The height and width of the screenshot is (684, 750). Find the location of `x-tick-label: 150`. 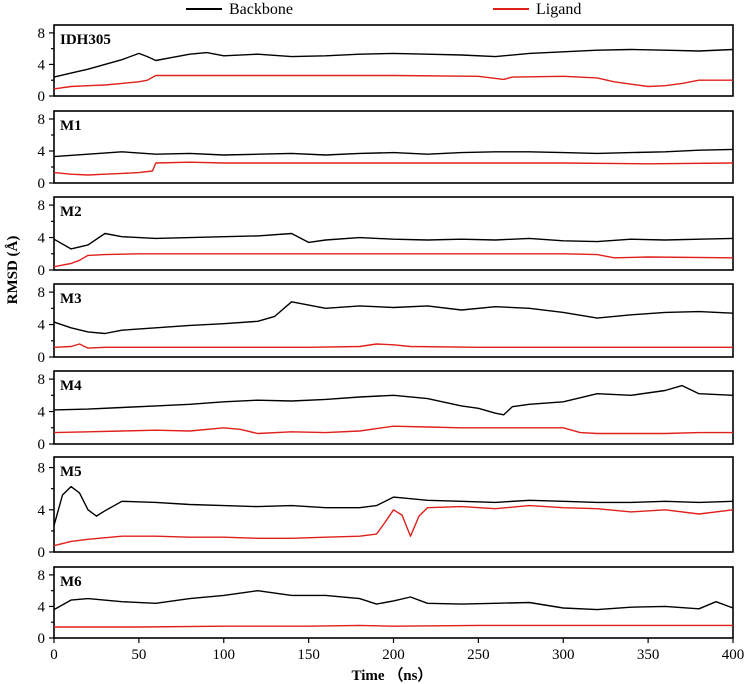

x-tick-label: 150 is located at coordinates (308, 655).